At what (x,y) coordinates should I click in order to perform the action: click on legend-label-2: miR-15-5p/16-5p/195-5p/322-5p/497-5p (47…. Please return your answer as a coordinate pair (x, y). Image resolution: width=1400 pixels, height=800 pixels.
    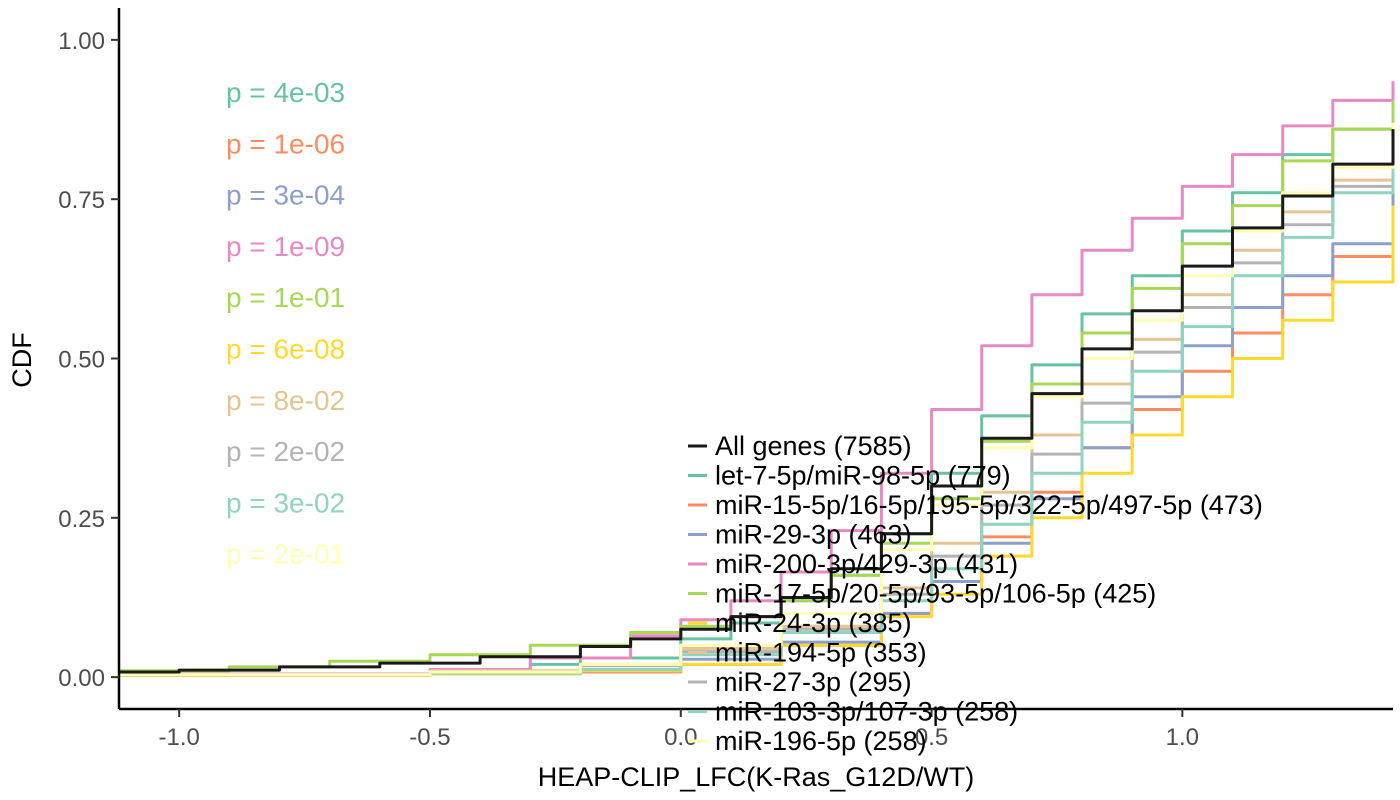
    Looking at the image, I should click on (989, 505).